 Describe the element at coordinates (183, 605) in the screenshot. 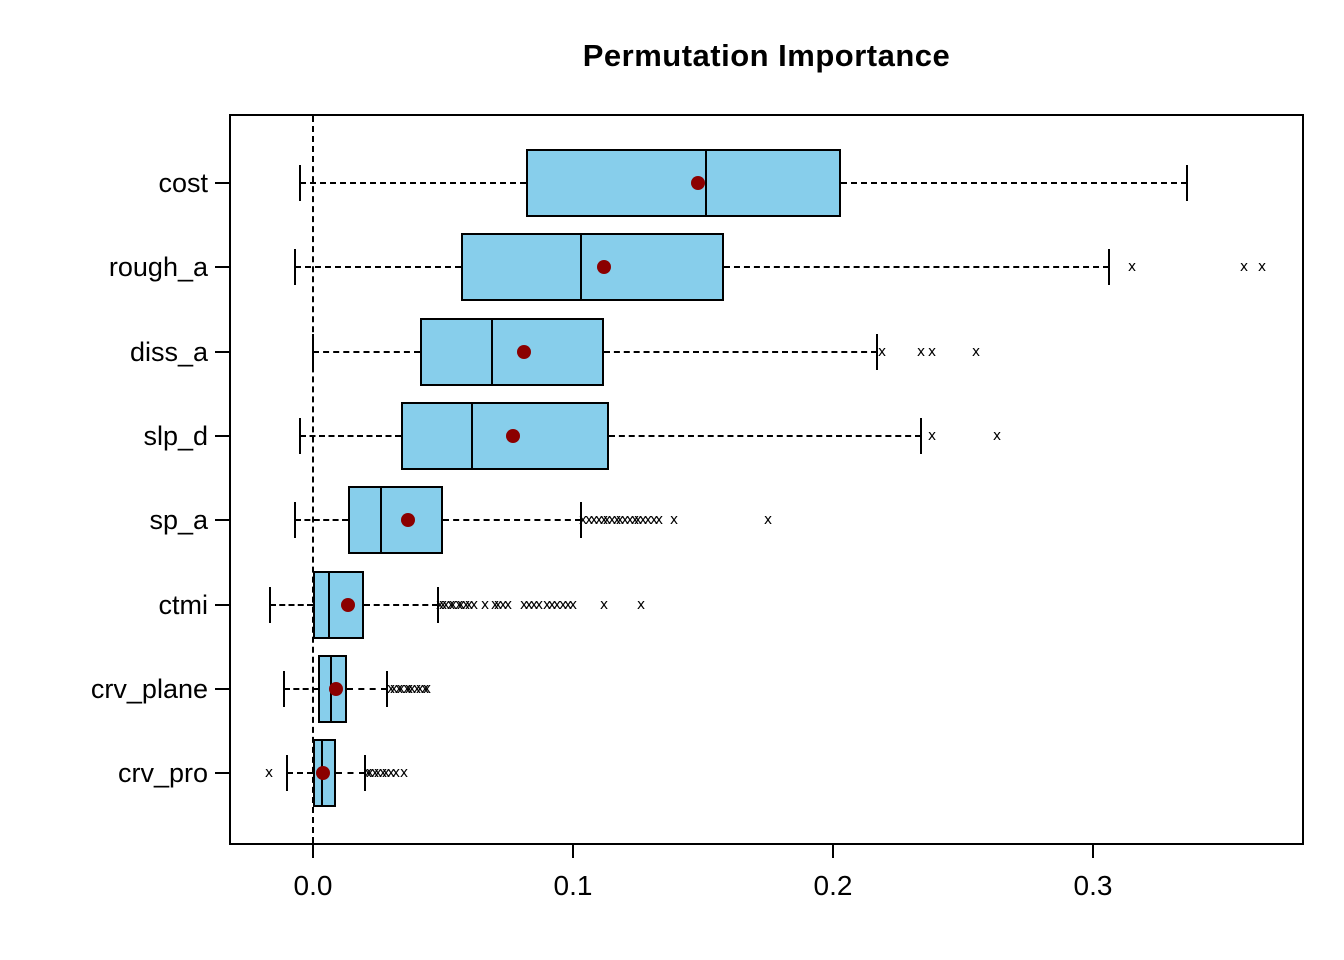

I see `y-axis-label: ctmi` at that location.